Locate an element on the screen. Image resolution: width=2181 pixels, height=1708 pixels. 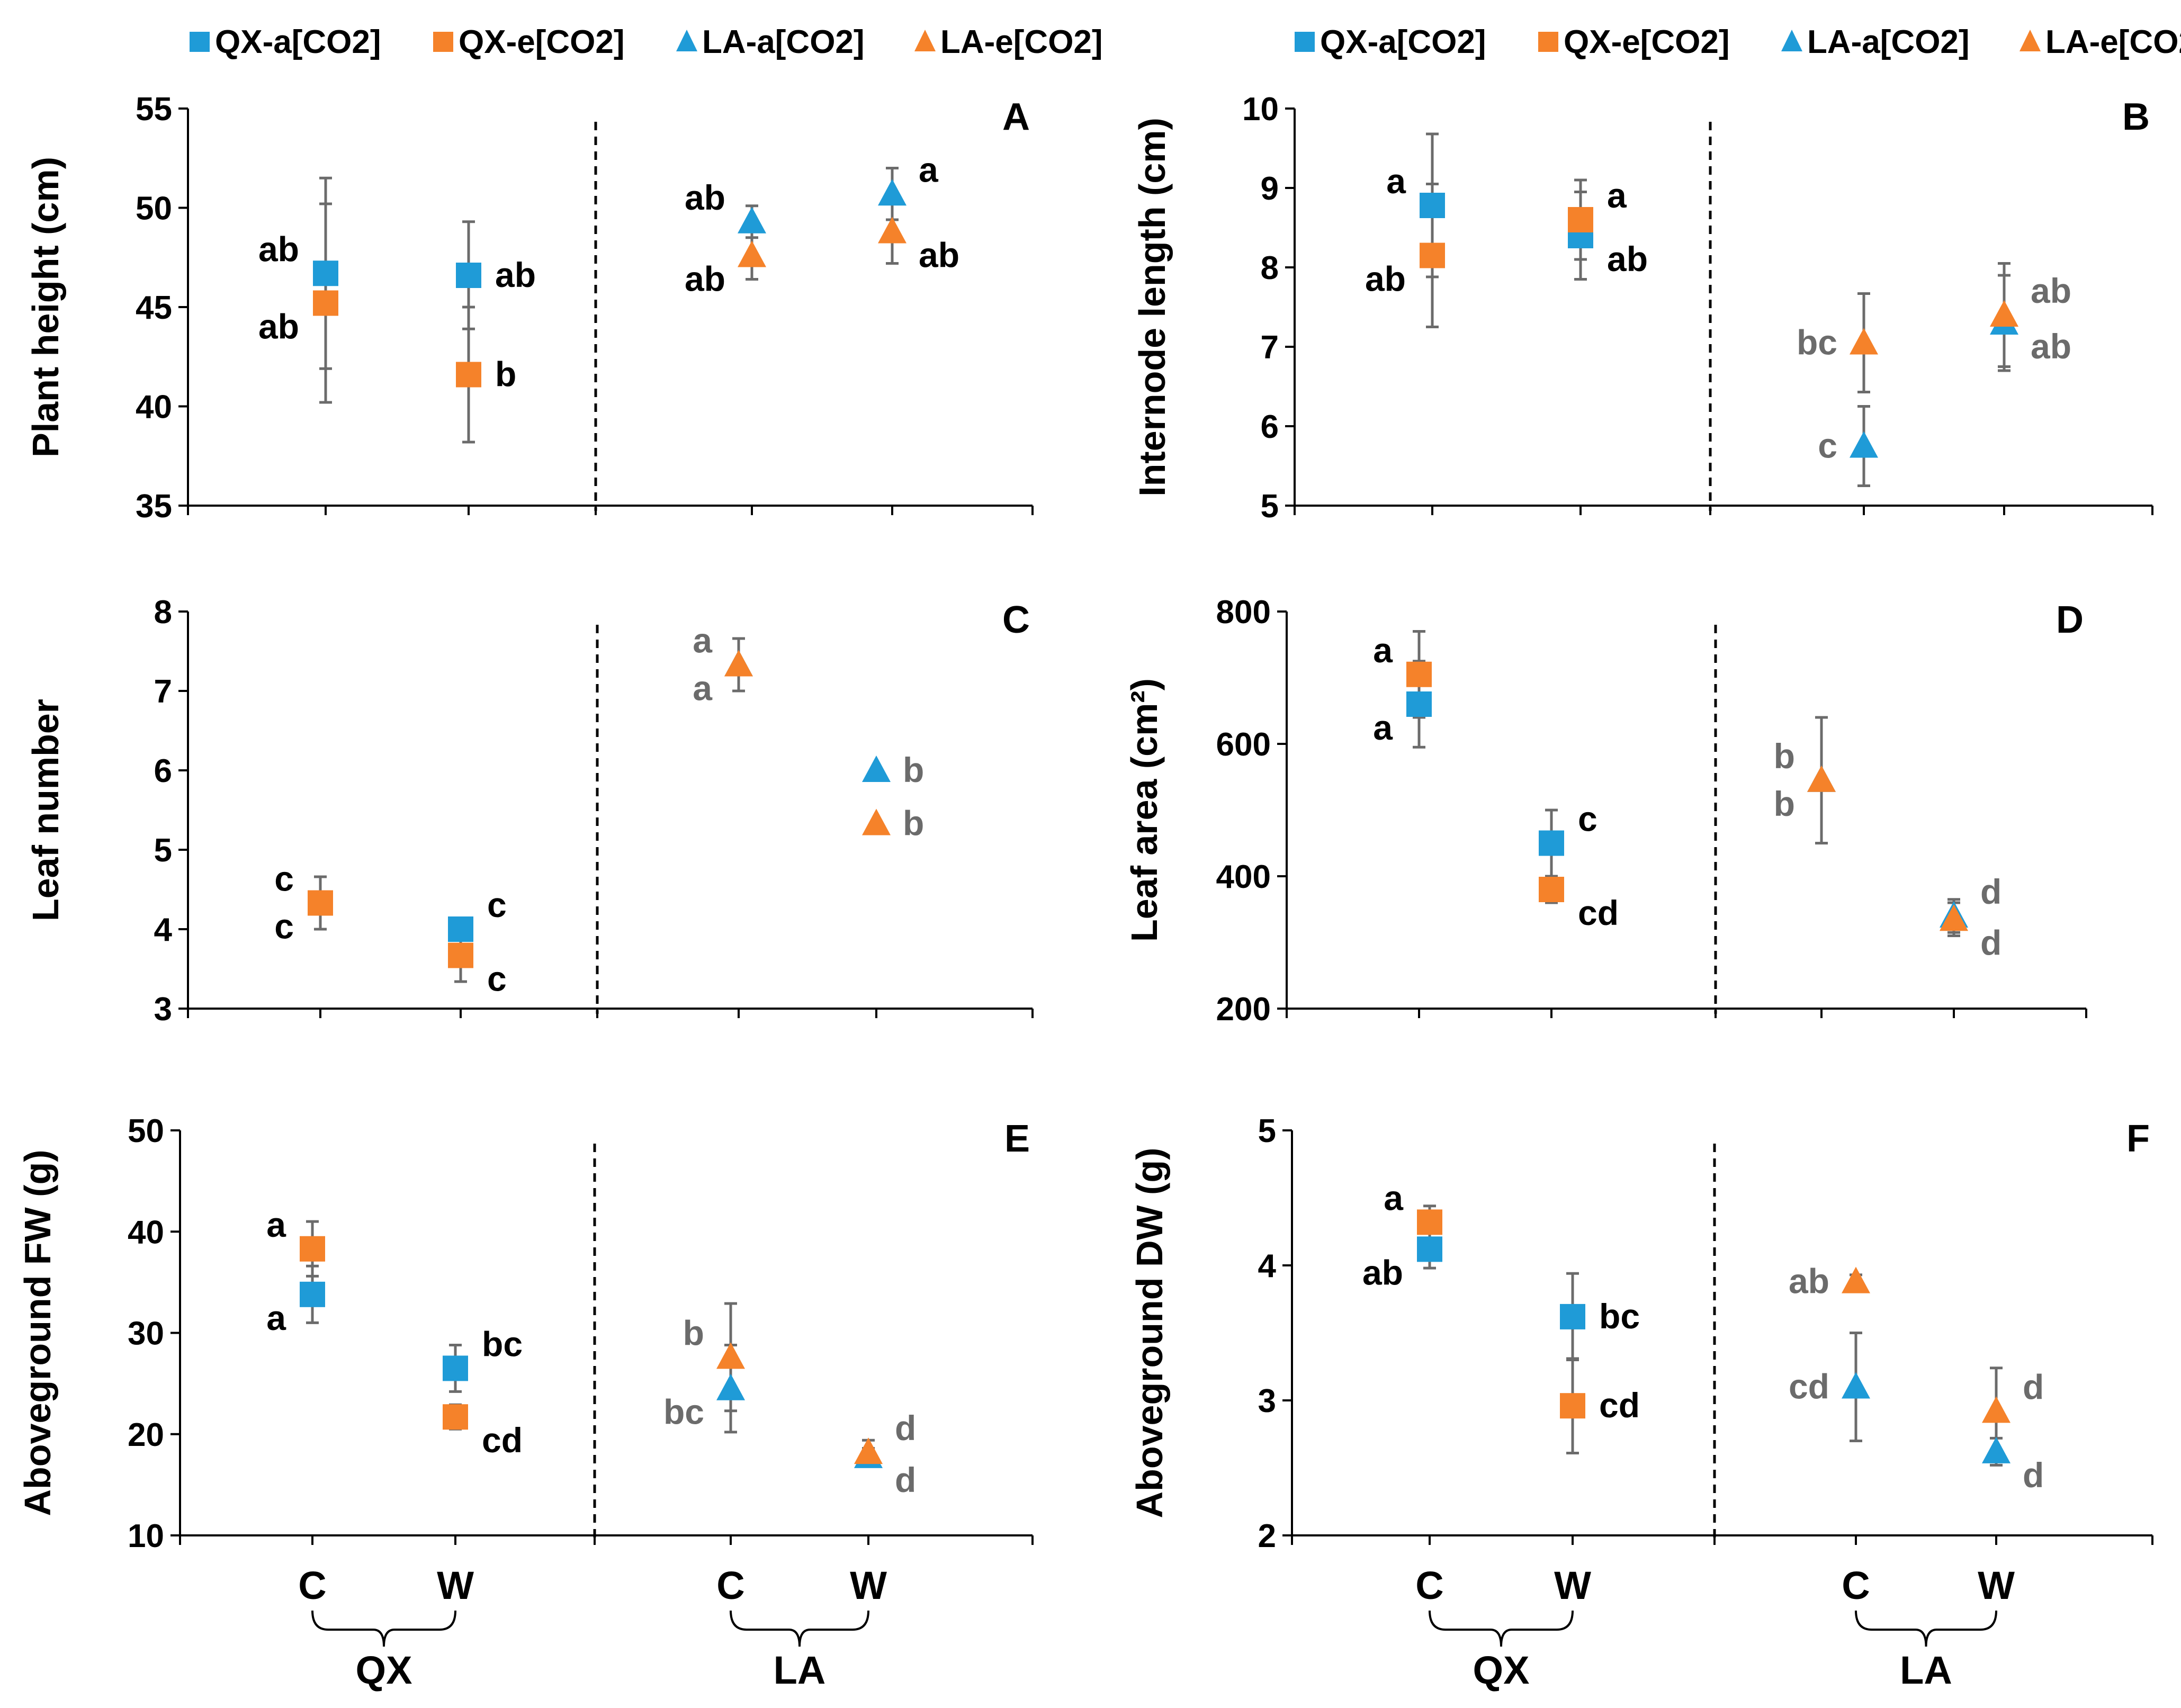
legend-label: LA-e[CO2] is located at coordinates (2113, 42).